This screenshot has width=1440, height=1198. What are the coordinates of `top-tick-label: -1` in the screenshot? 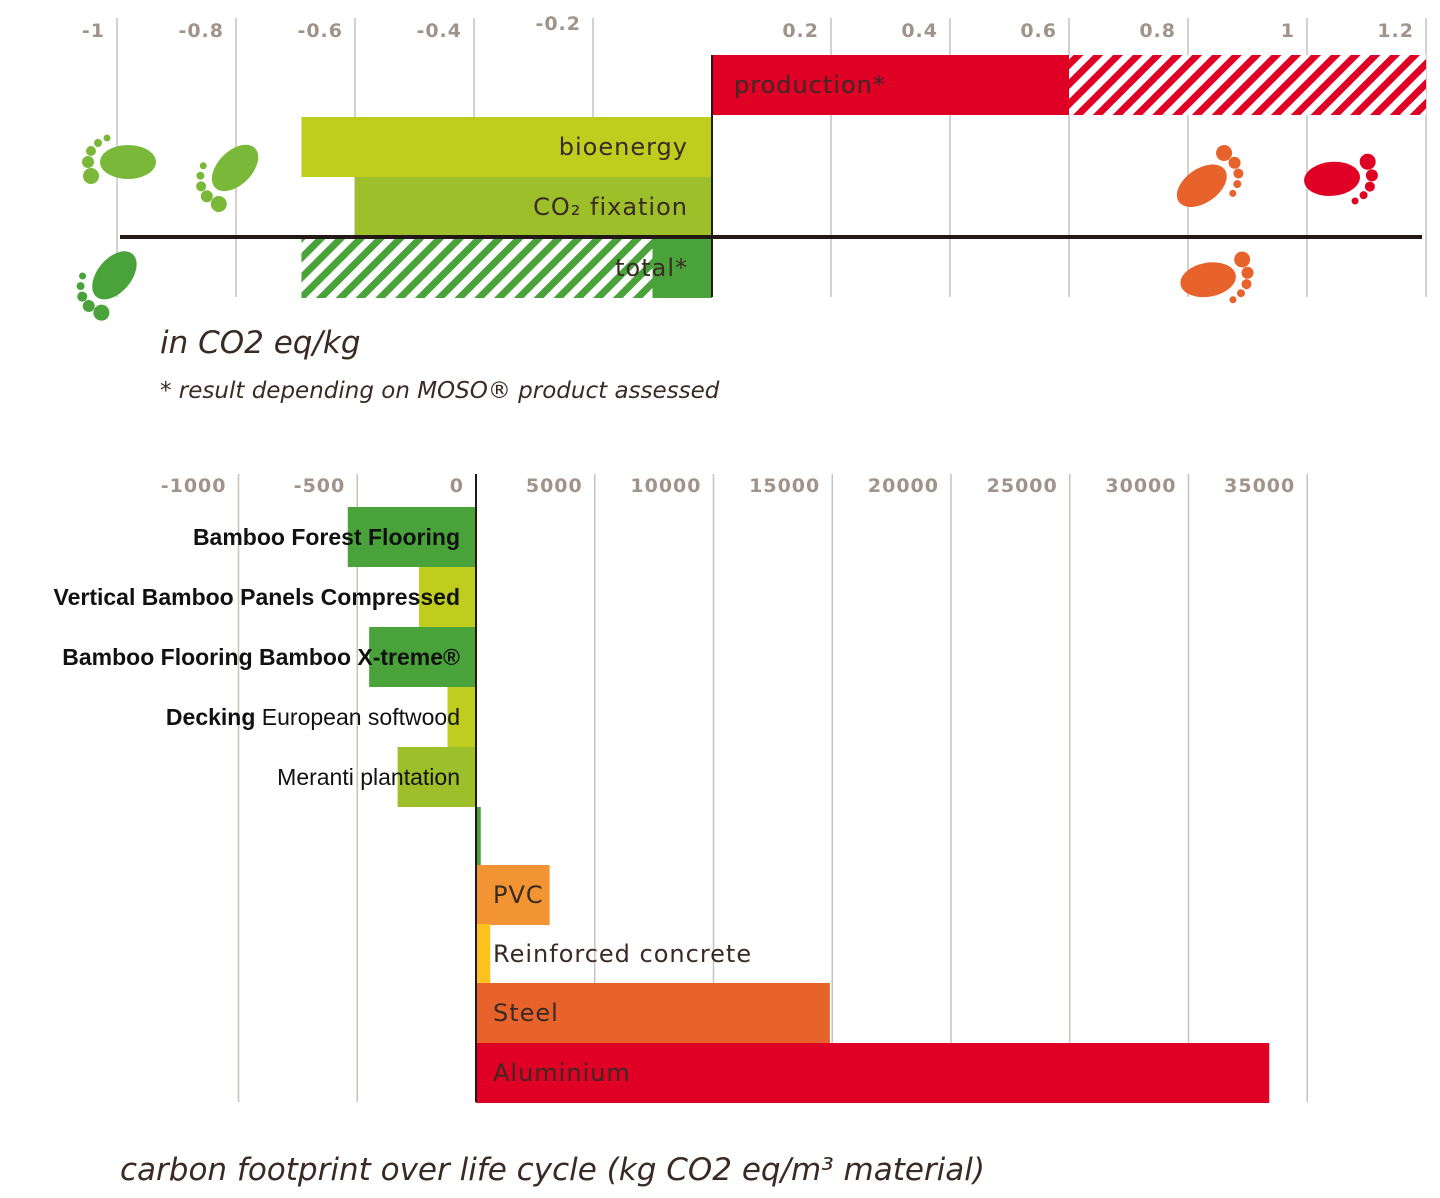 It's located at (93, 31).